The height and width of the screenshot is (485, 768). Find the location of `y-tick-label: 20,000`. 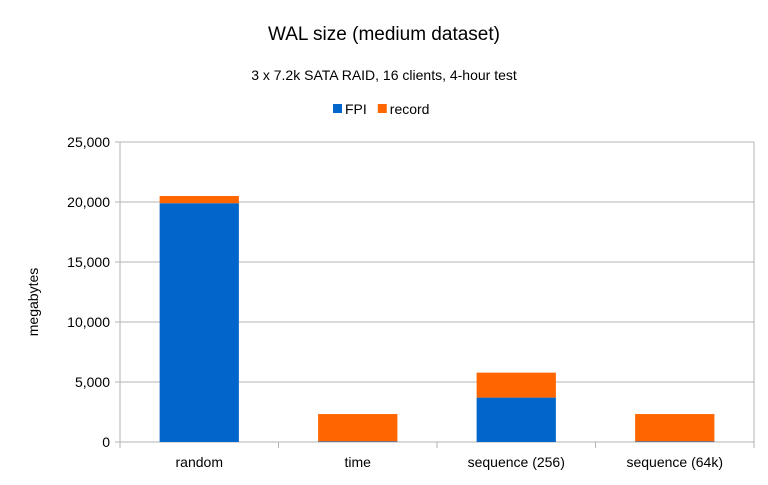

y-tick-label: 20,000 is located at coordinates (88, 202).